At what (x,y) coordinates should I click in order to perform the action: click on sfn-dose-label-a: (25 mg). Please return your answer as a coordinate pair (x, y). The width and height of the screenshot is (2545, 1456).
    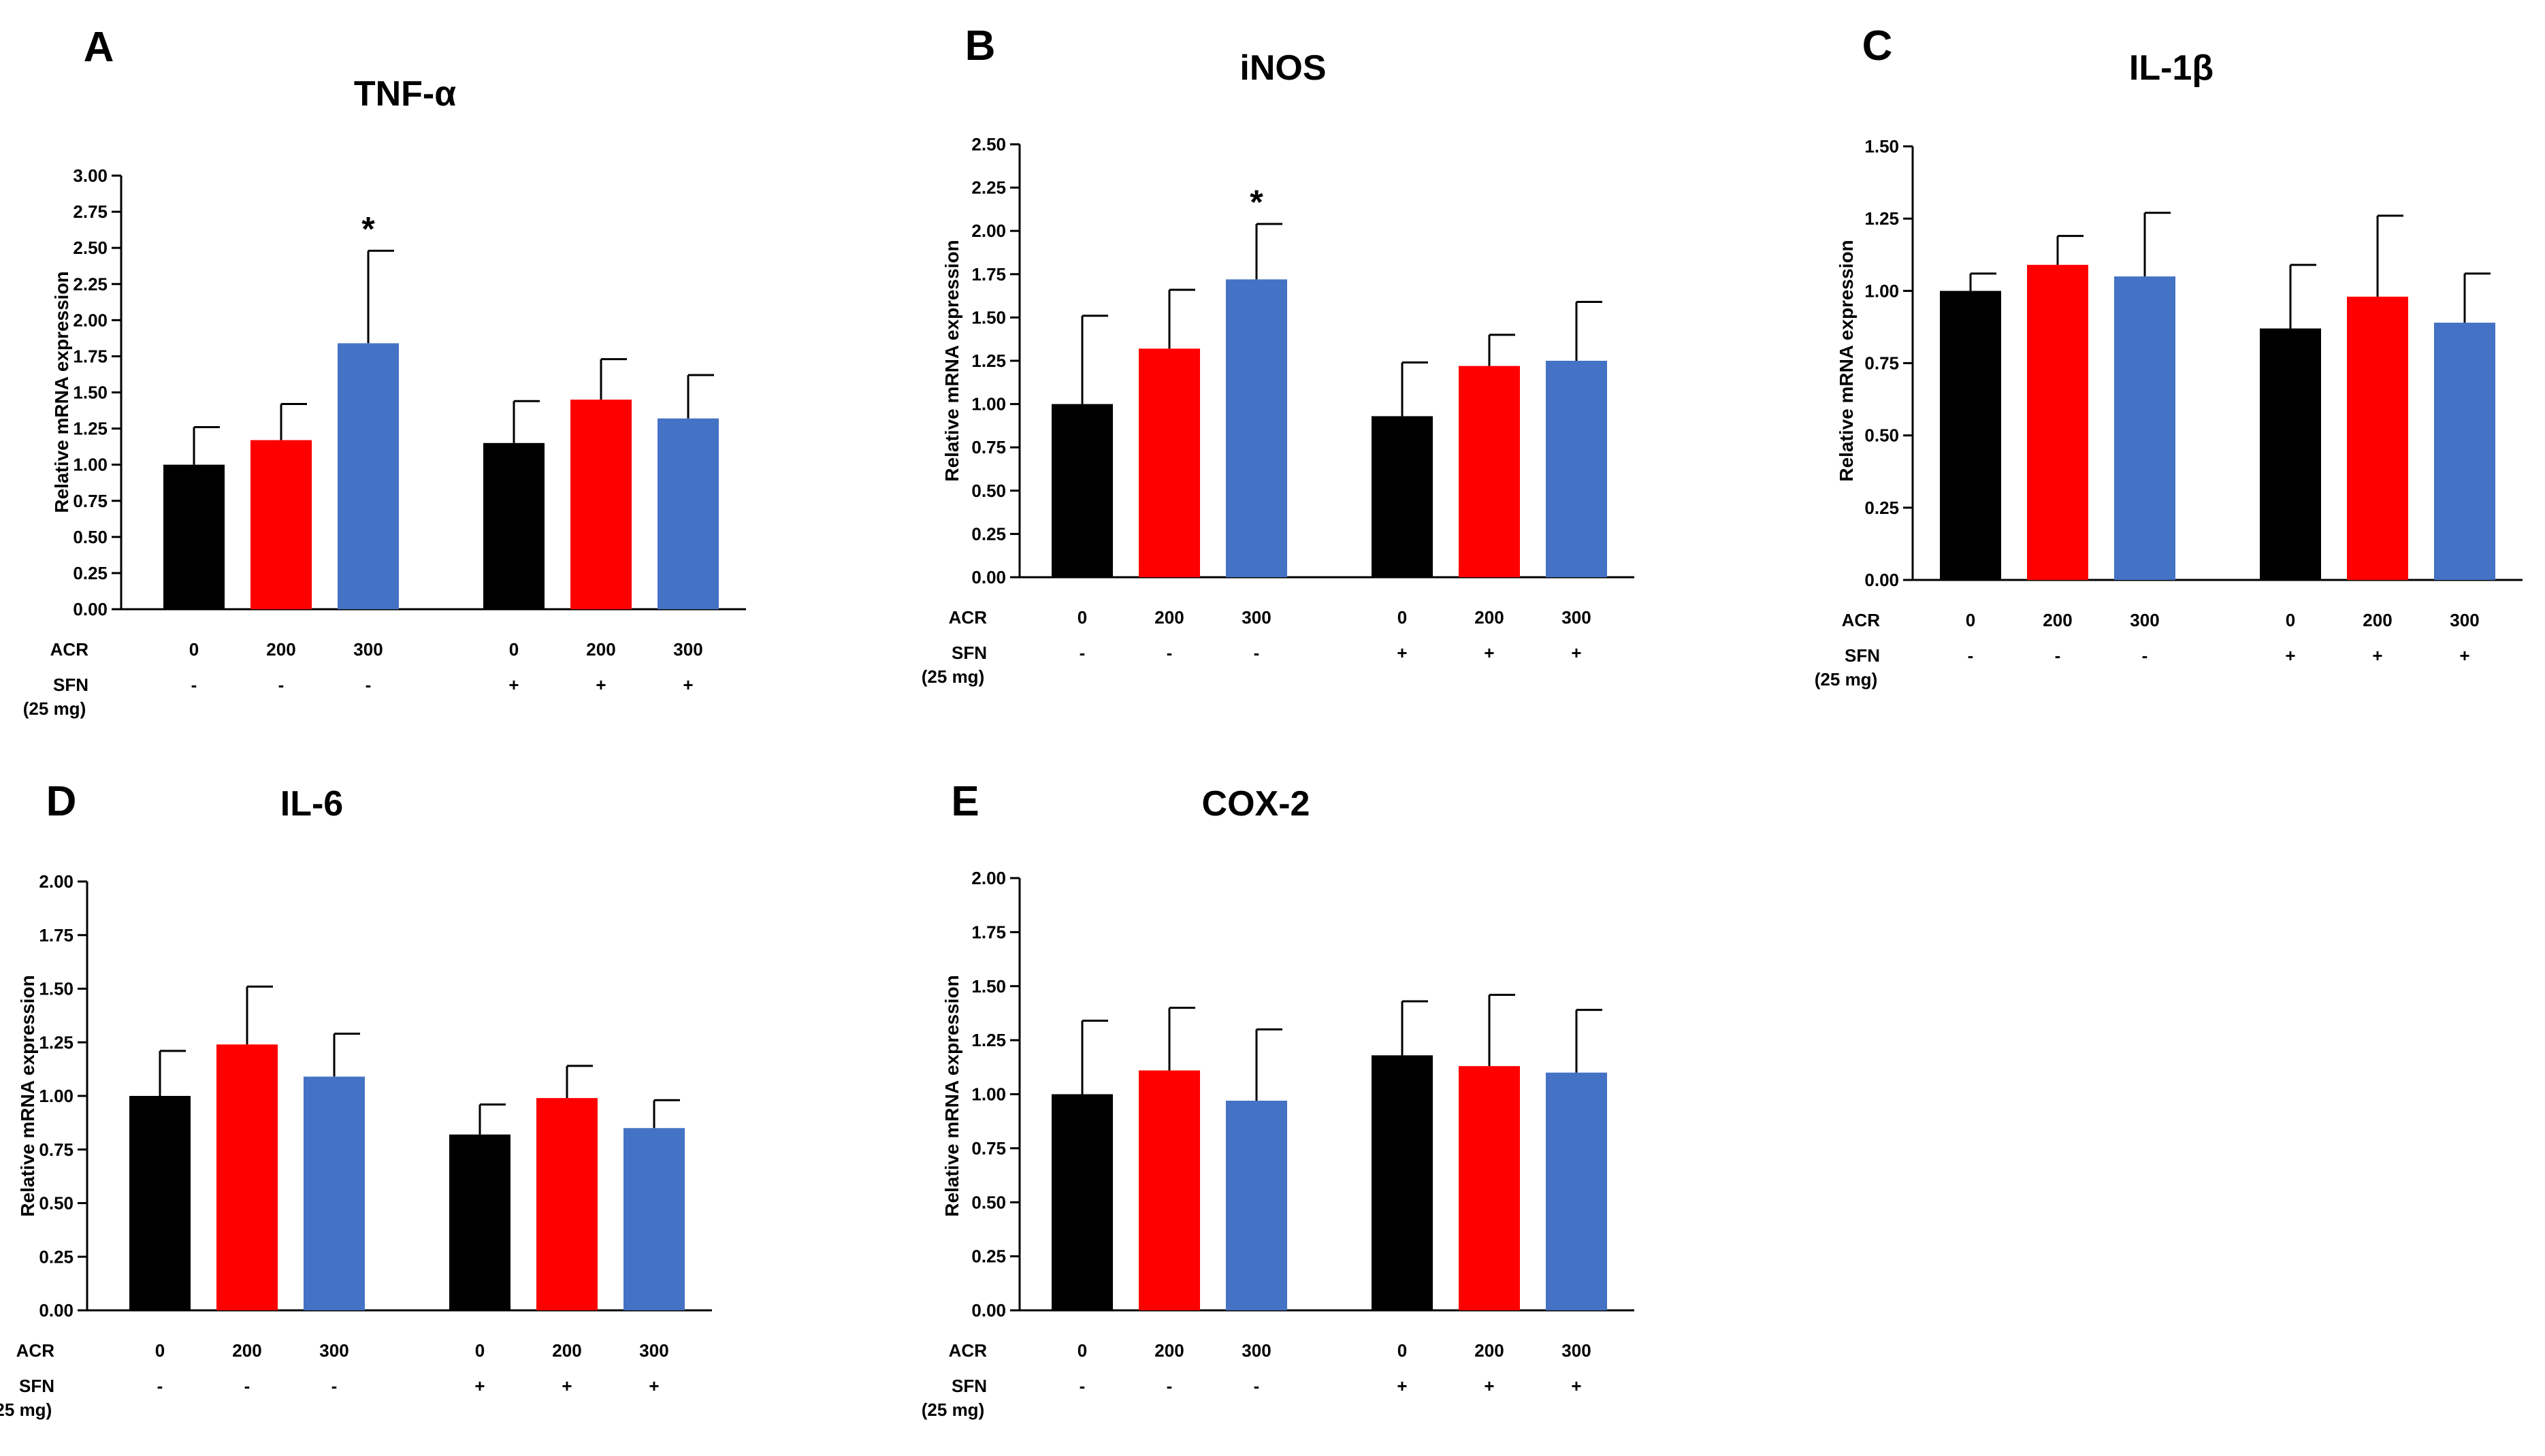
    Looking at the image, I should click on (54, 709).